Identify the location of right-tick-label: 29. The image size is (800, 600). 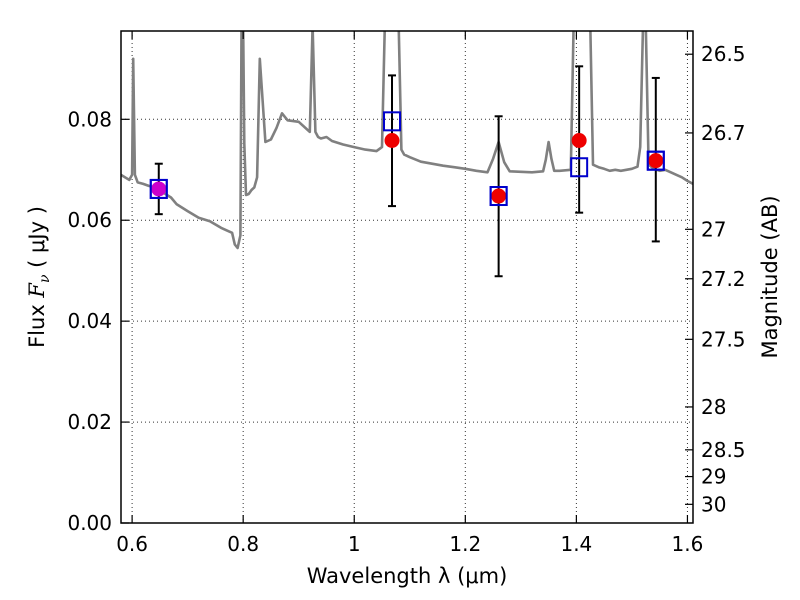
(713, 477).